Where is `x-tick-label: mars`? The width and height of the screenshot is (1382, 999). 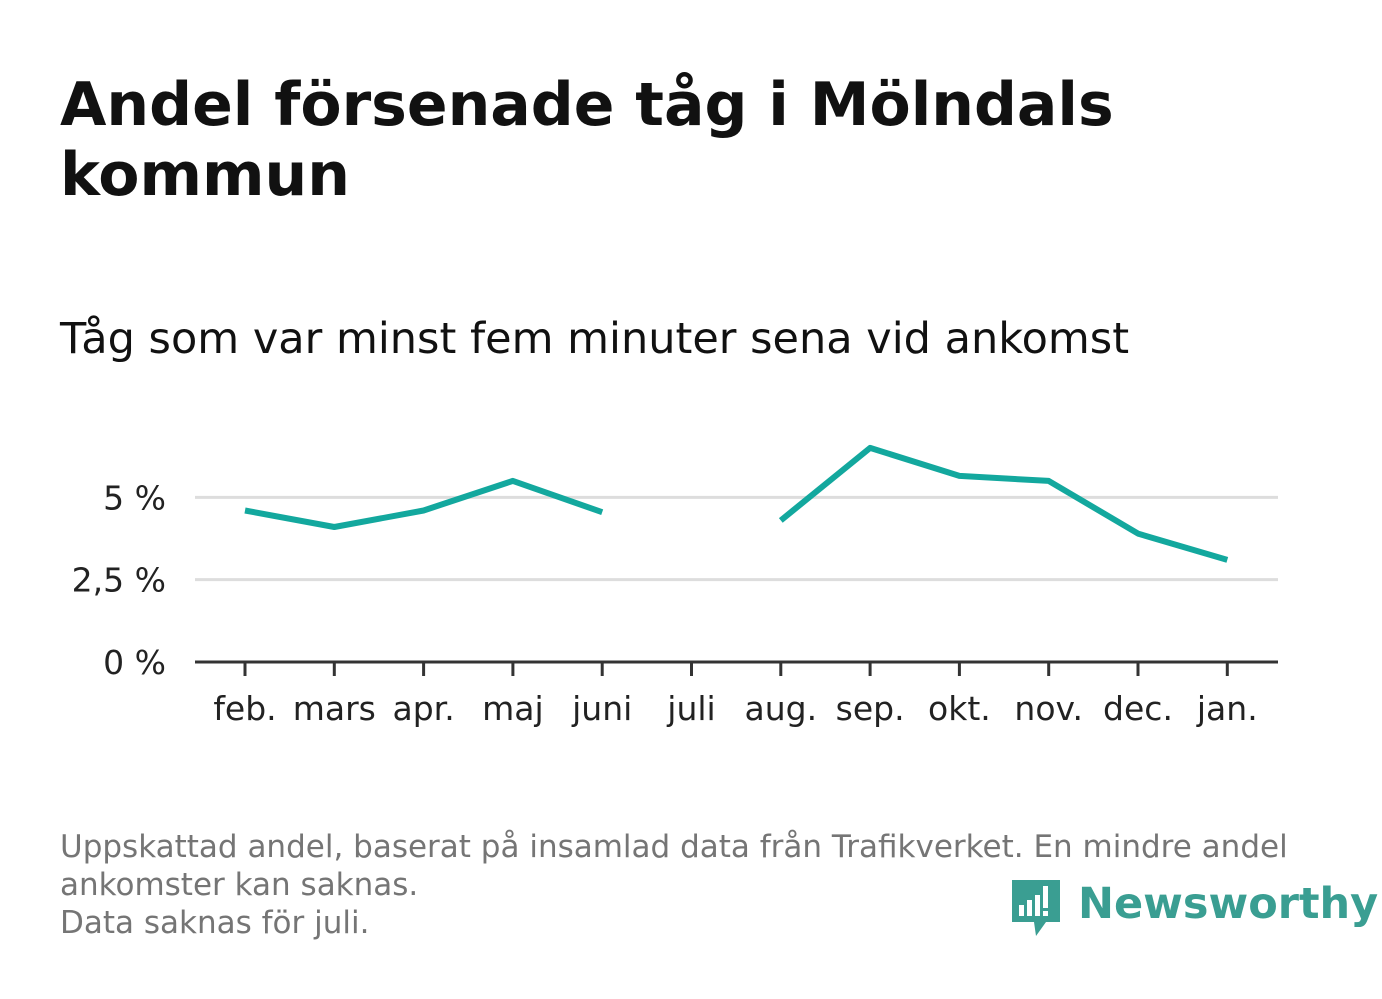
x-tick-label: mars is located at coordinates (334, 708).